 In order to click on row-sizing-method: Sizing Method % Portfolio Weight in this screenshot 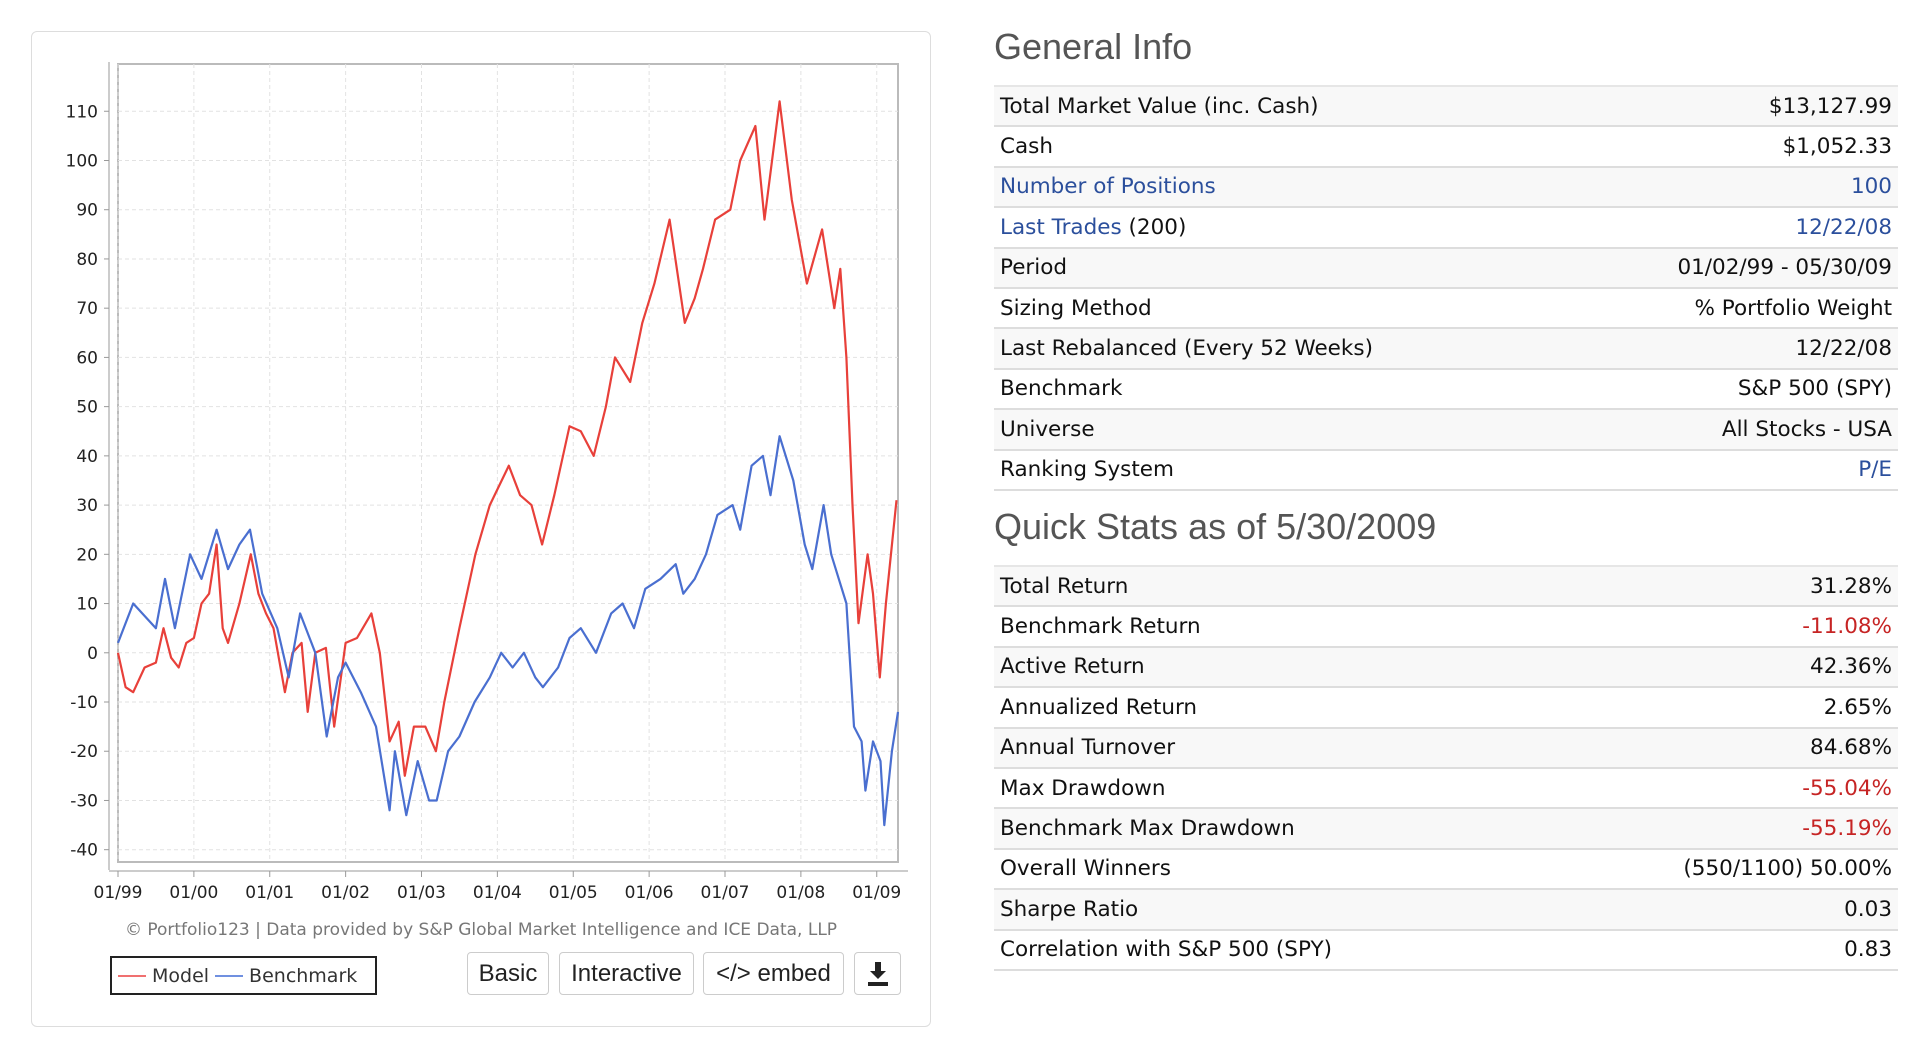, I will do `click(1446, 309)`.